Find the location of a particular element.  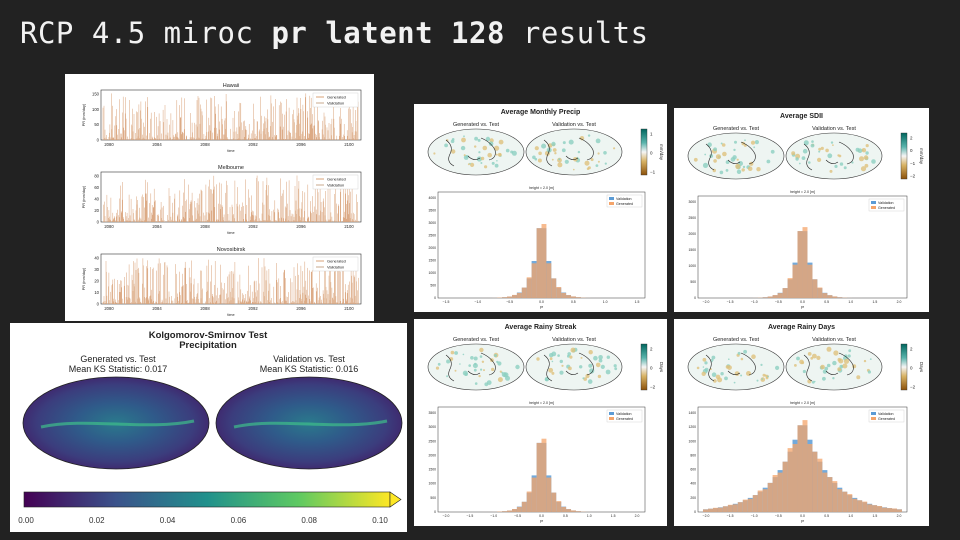

x-tick-label: 1.5 is located at coordinates (875, 302).